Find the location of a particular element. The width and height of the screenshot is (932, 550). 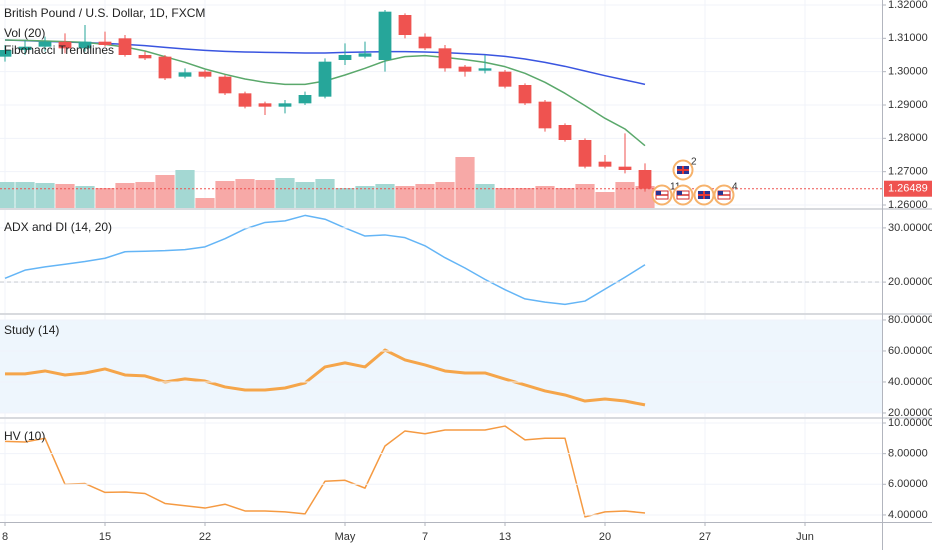

indicator-label: Vol (20) is located at coordinates (24, 33).